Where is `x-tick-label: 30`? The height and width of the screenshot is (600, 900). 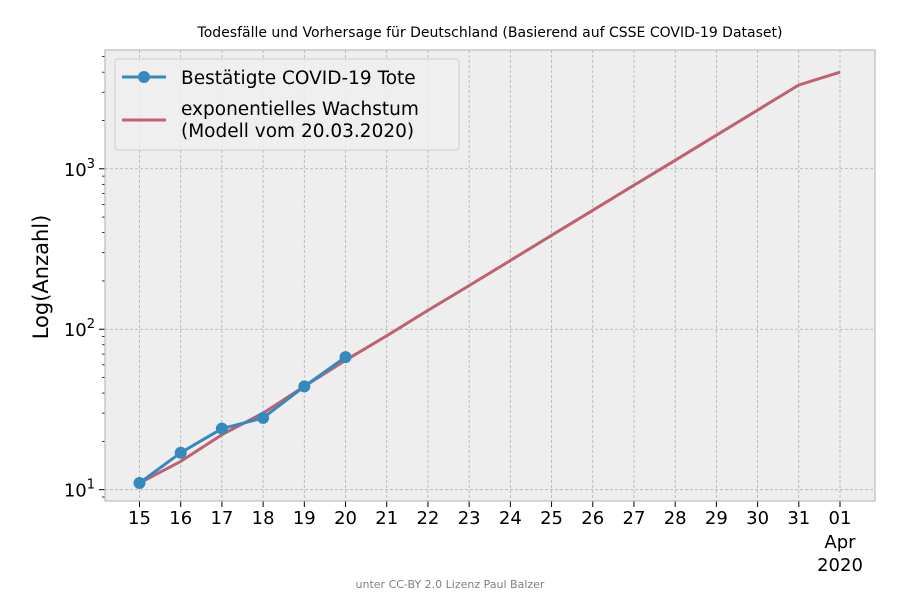
x-tick-label: 30 is located at coordinates (757, 518).